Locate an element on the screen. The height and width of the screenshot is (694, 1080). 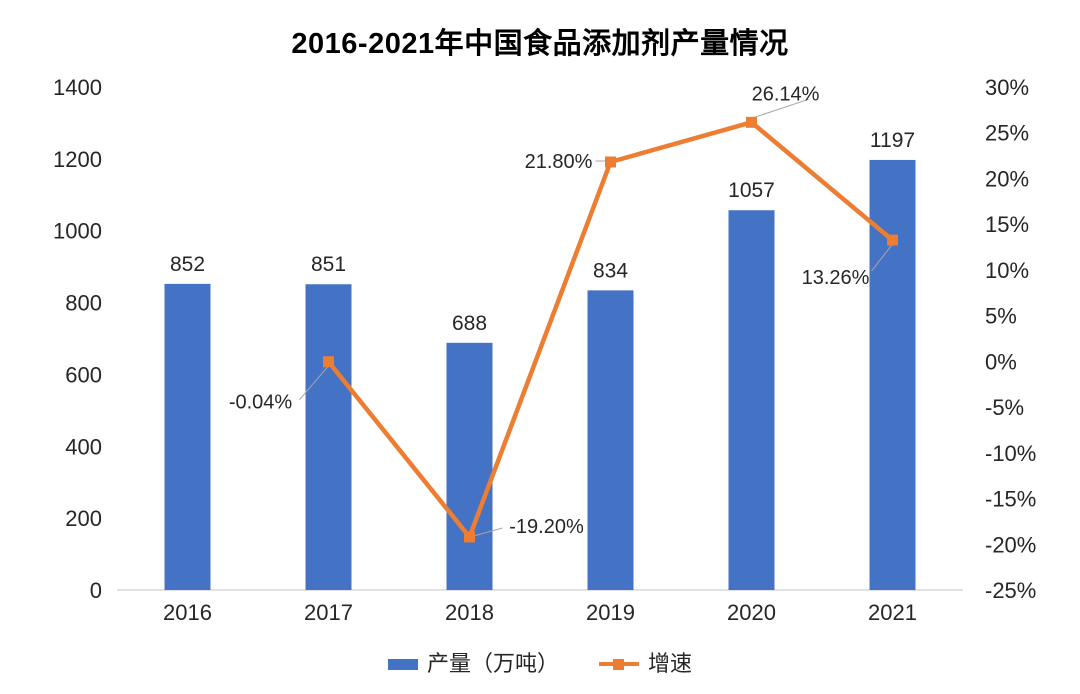
legend-label-production: 产量（万吨） is located at coordinates (492, 663).